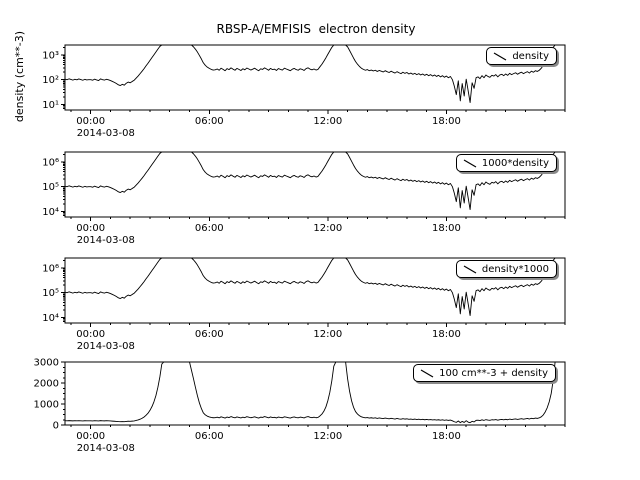 The width and height of the screenshot is (640, 480). I want to click on legend-100-plus-density: 100 cm**-3 + density, so click(484, 373).